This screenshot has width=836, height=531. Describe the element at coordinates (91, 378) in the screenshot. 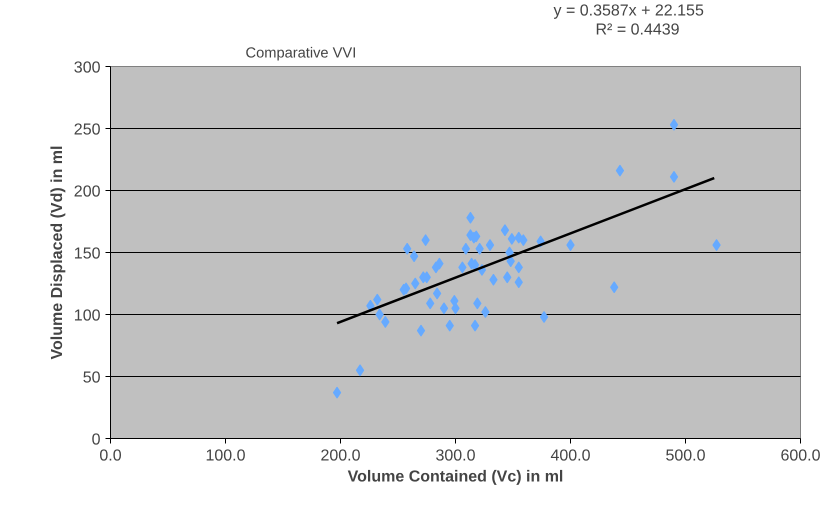

I see `y-tick-label: 50` at that location.